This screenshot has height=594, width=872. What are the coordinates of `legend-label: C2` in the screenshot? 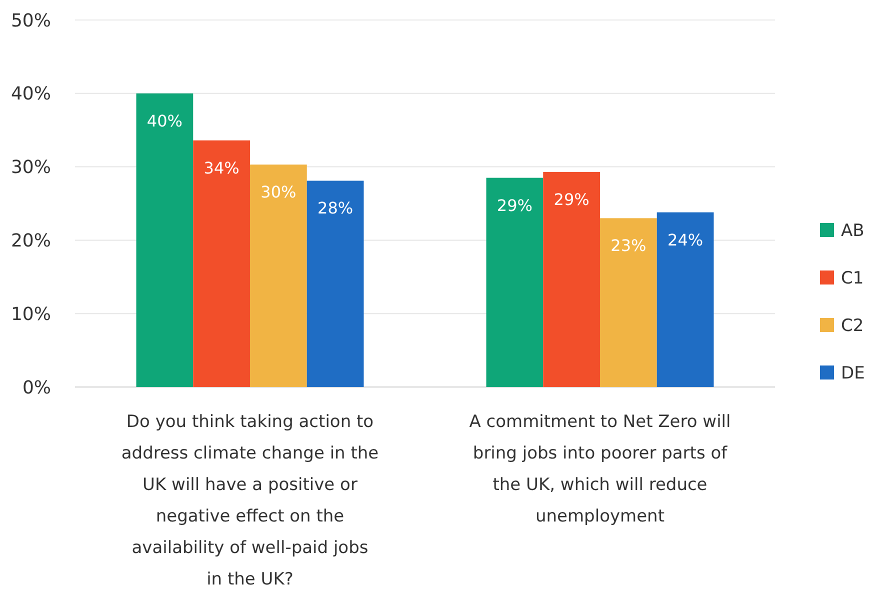 It's located at (852, 326).